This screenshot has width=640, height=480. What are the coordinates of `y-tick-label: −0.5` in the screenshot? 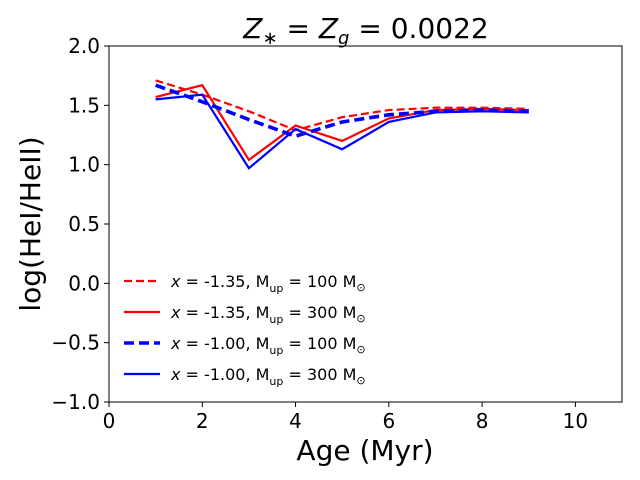 It's located at (75, 343).